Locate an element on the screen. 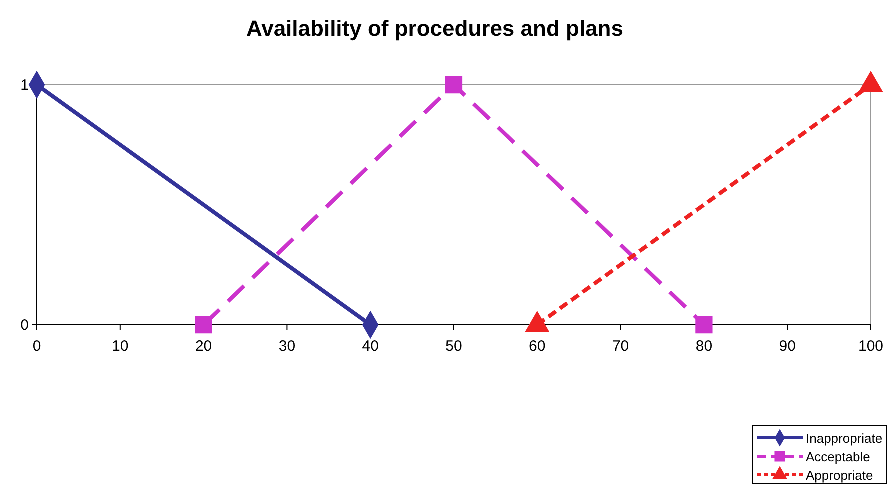 The image size is (891, 485). chart-title: Availability of procedures and plans is located at coordinates (435, 28).